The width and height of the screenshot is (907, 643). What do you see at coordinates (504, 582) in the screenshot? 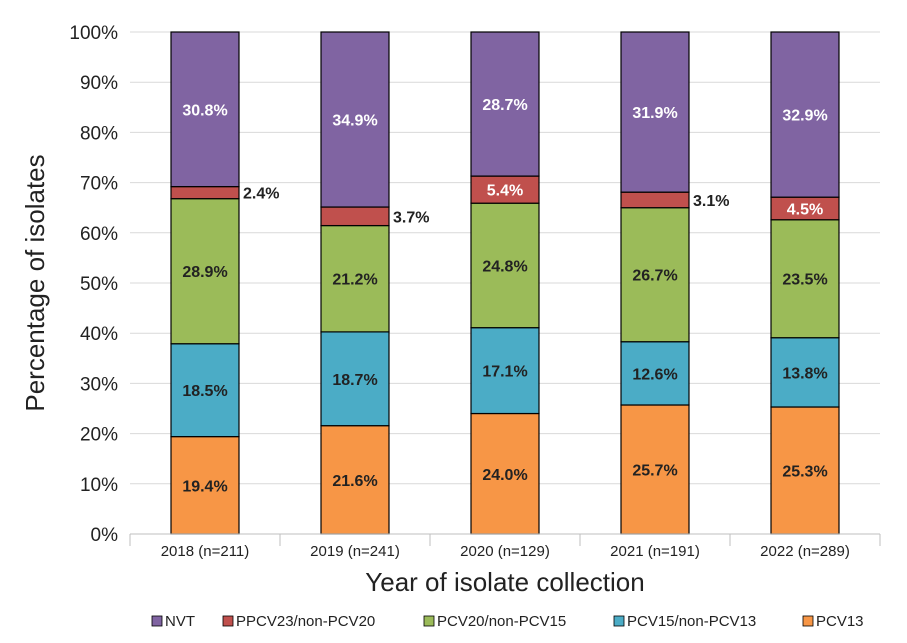
I see `x-axis-title: Year of isolate collection` at bounding box center [504, 582].